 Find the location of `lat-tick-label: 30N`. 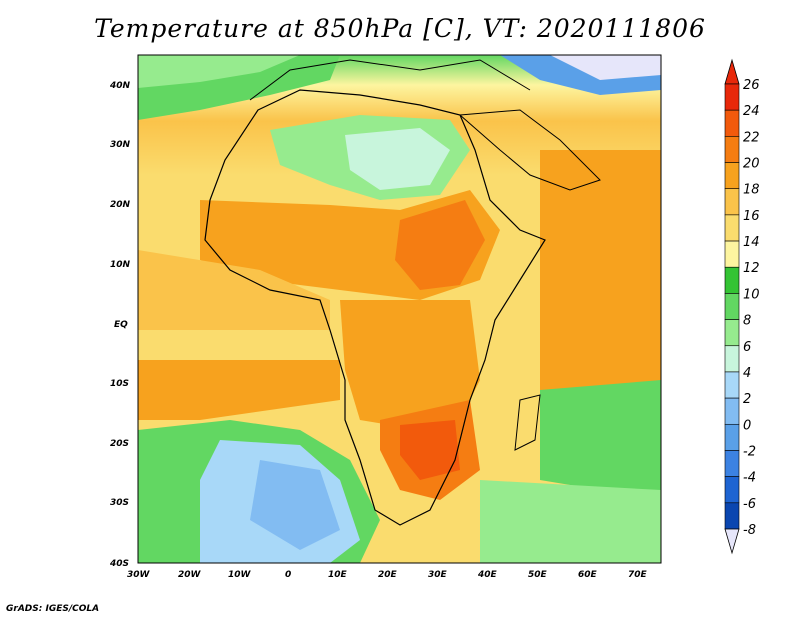

lat-tick-label: 30N is located at coordinates (120, 145).